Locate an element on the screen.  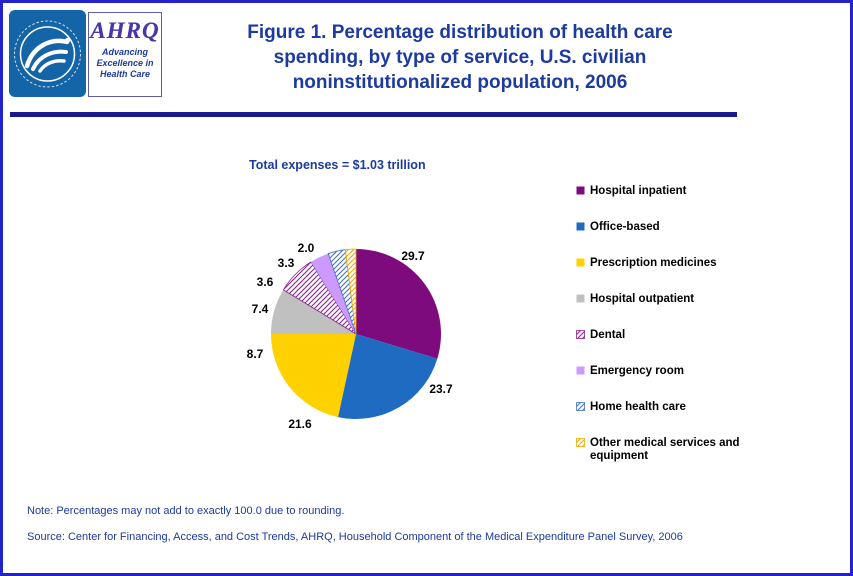
pie-slice-office-based is located at coordinates (387, 377).